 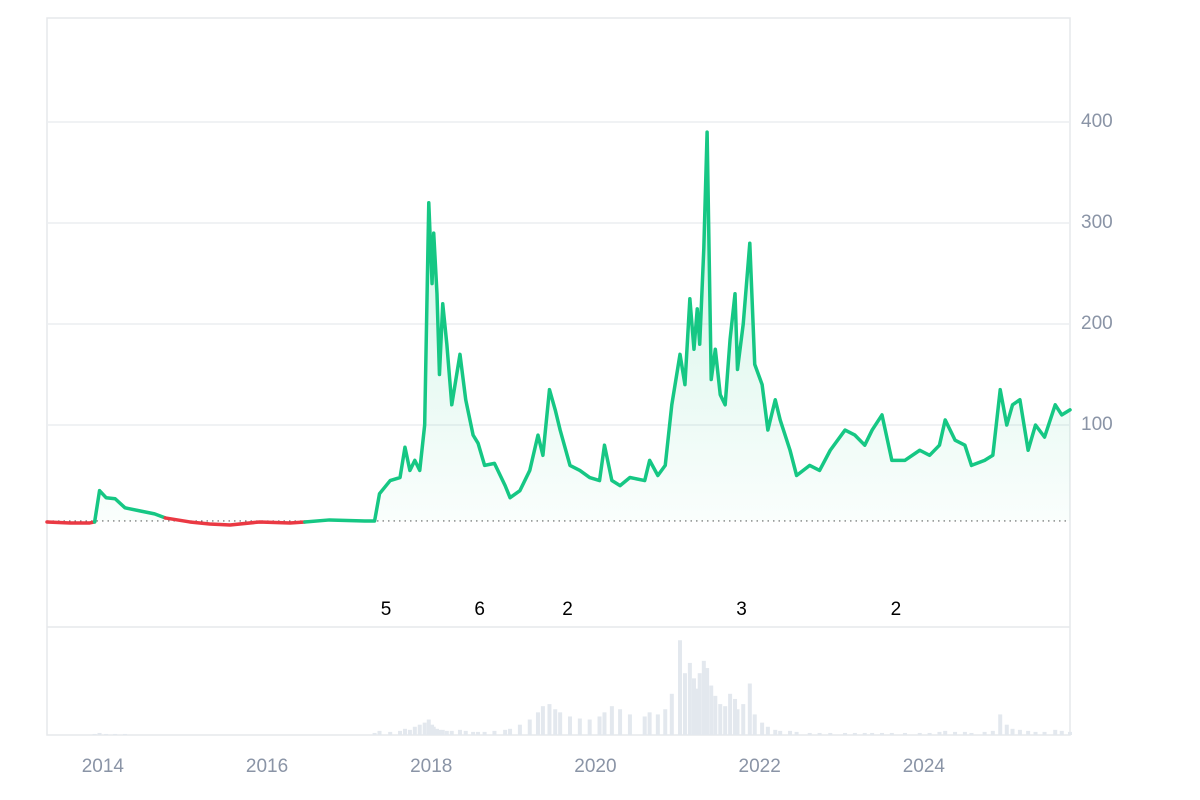 What do you see at coordinates (741, 609) in the screenshot?
I see `event-marker: 3` at bounding box center [741, 609].